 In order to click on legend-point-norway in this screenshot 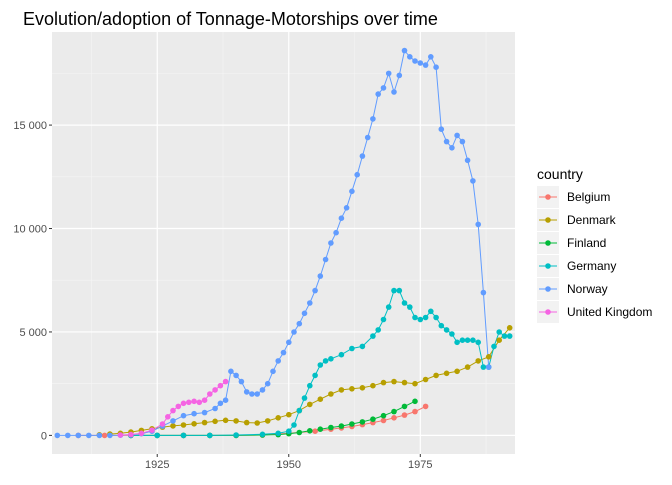, I will do `click(548, 289)`.